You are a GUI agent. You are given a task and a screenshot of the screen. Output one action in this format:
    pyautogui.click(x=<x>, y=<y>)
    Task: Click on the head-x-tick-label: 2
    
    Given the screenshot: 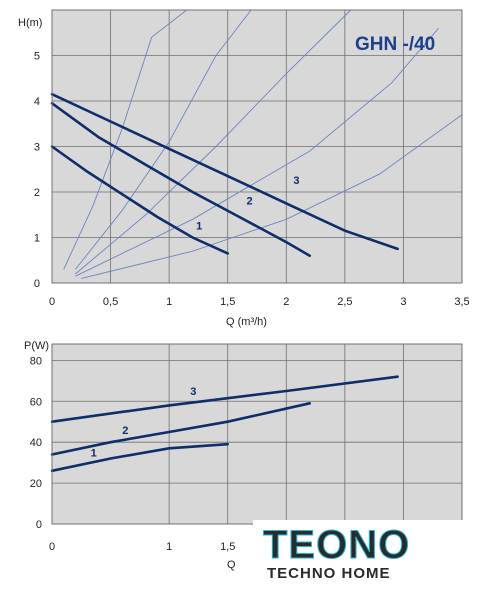 What is the action you would take?
    pyautogui.click(x=286, y=302)
    